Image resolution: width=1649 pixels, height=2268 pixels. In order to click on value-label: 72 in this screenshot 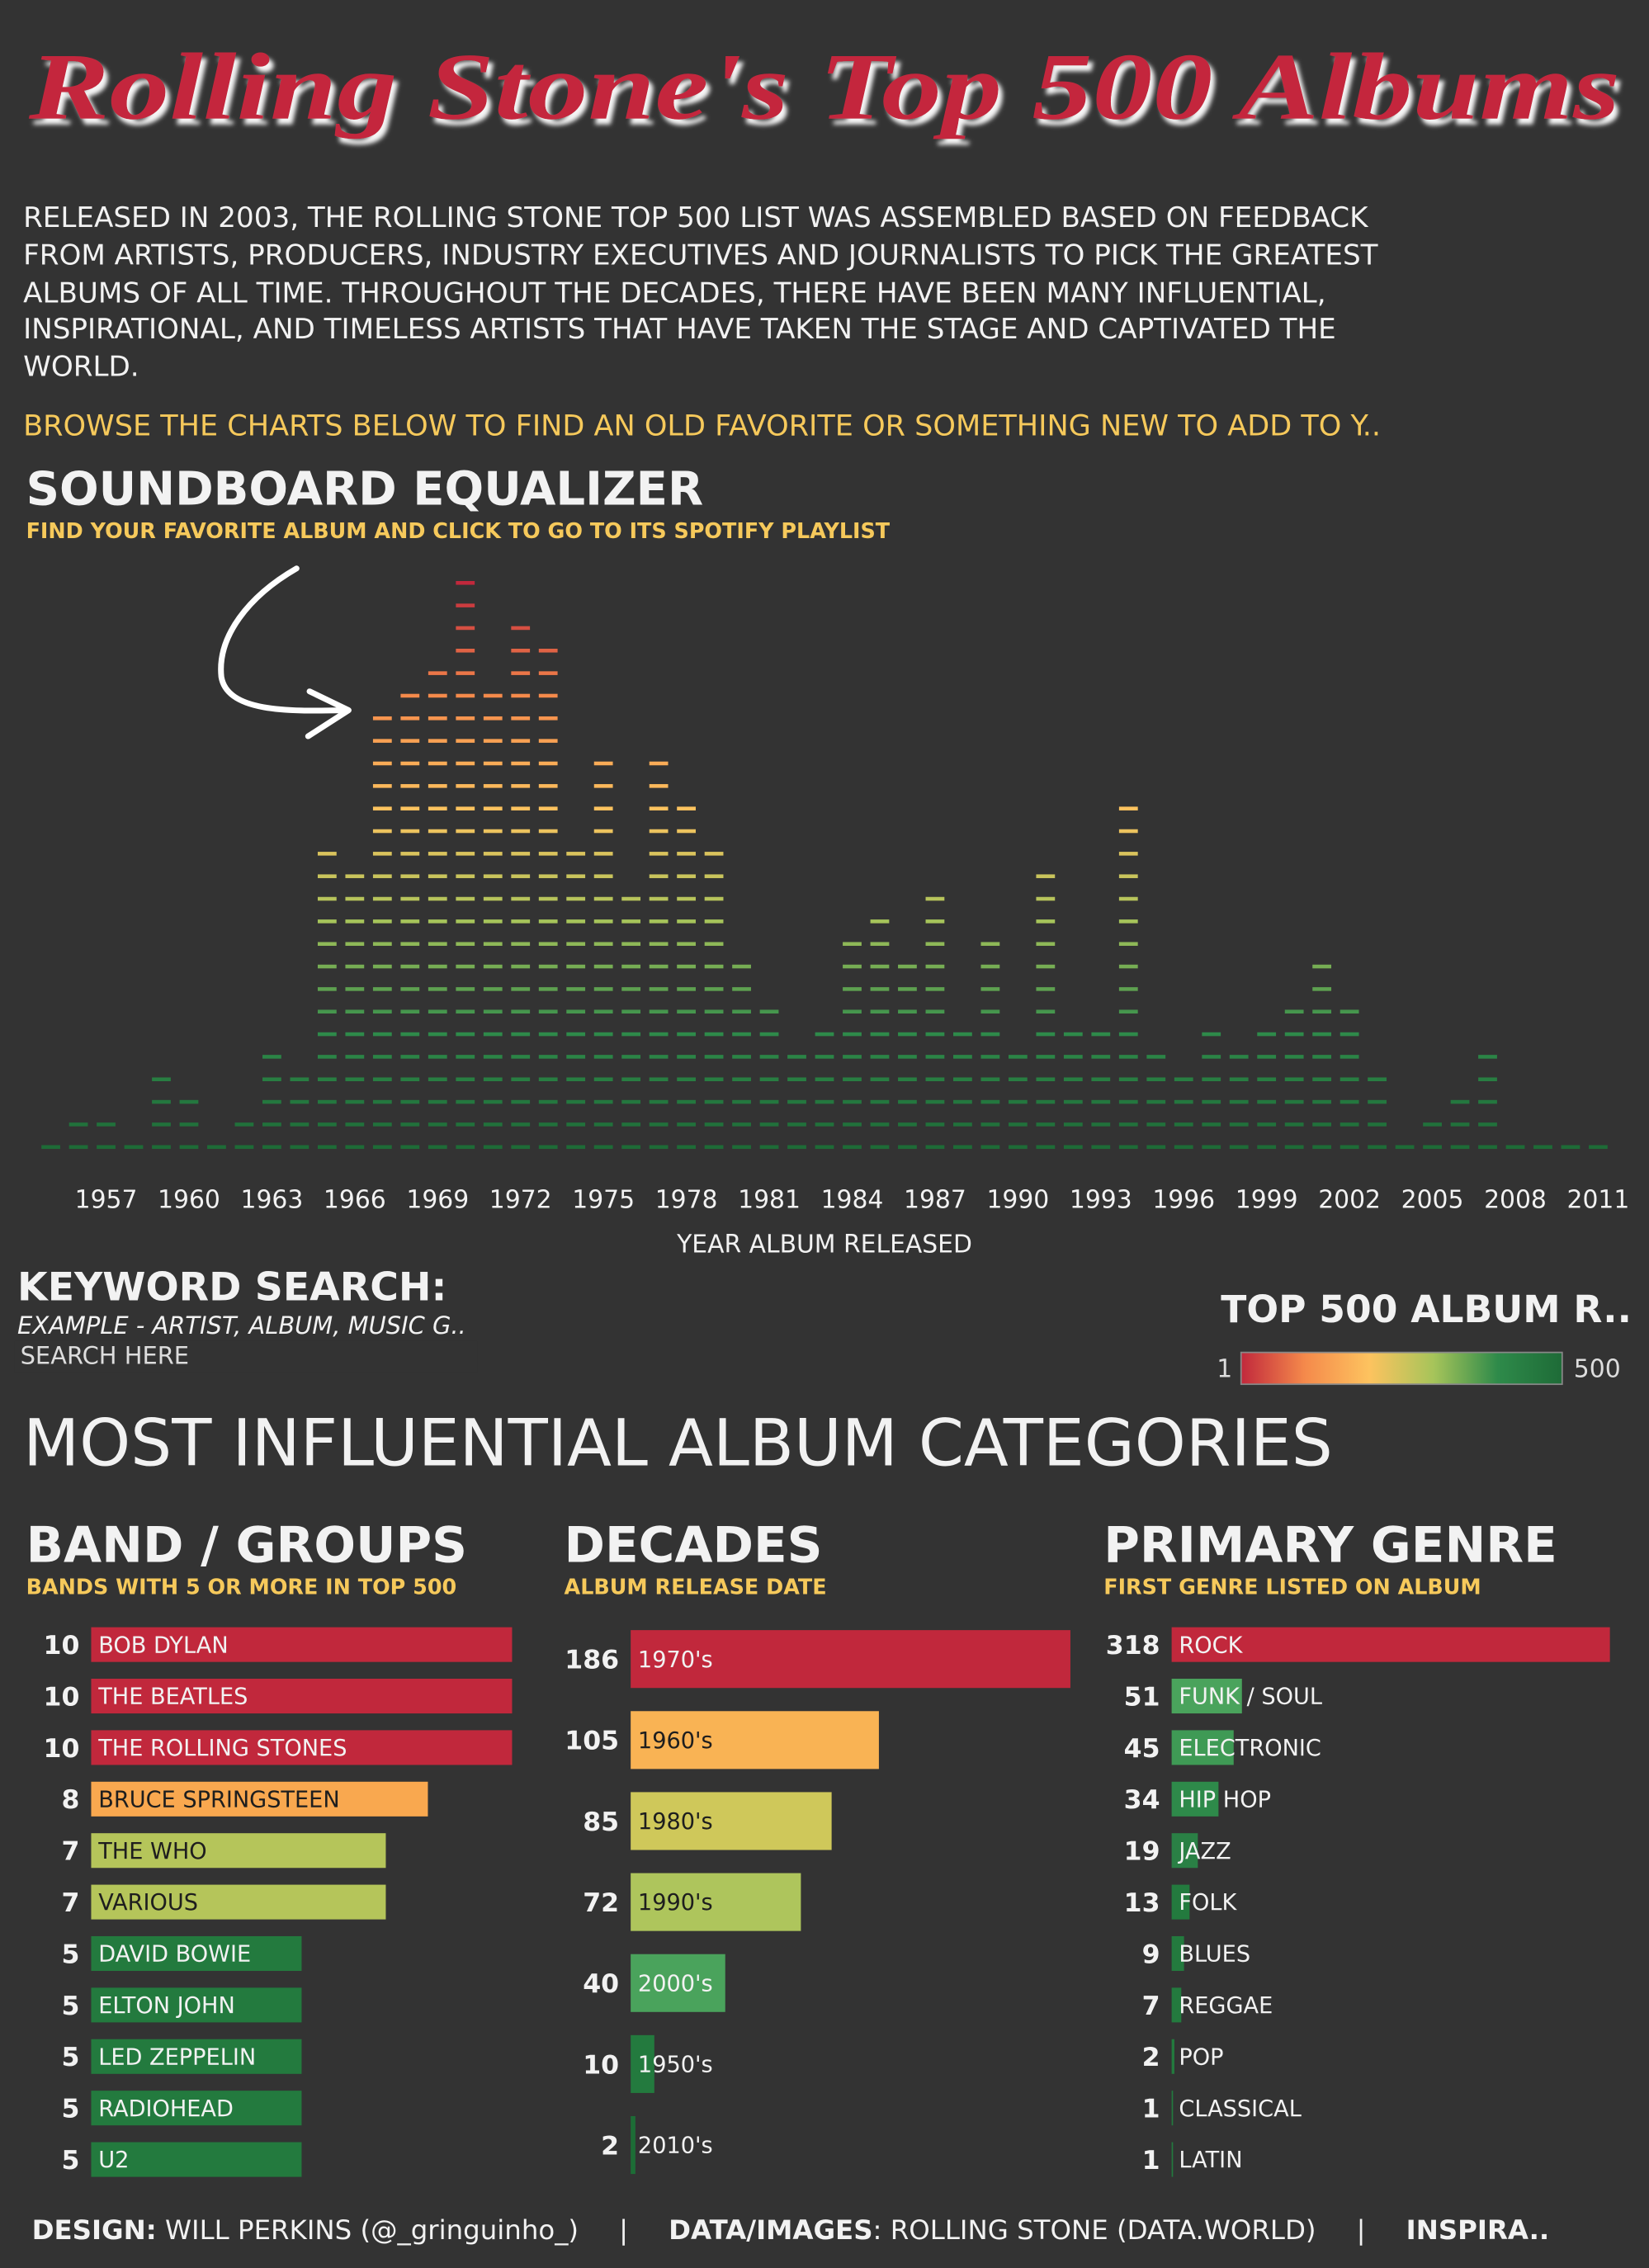, I will do `click(601, 1903)`.